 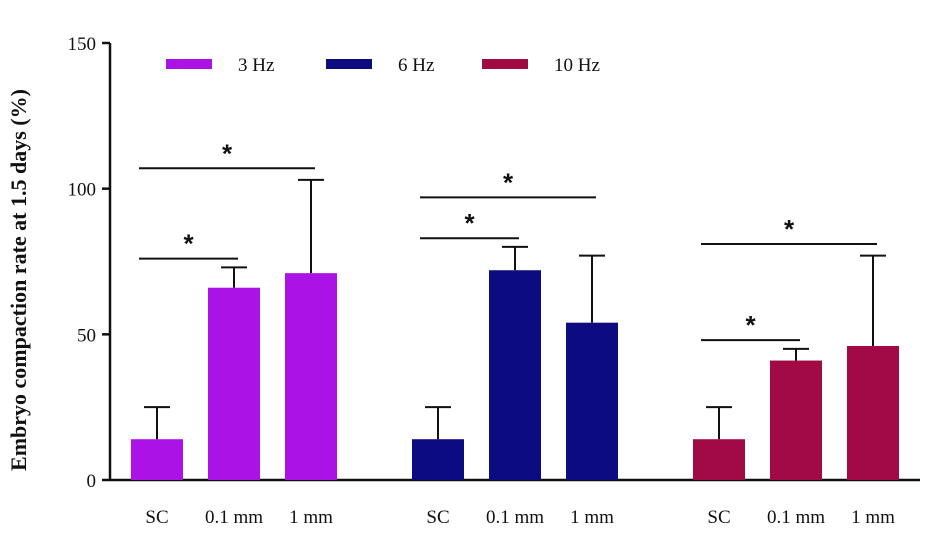 I want to click on legend-label: 10 Hz, so click(x=577, y=65).